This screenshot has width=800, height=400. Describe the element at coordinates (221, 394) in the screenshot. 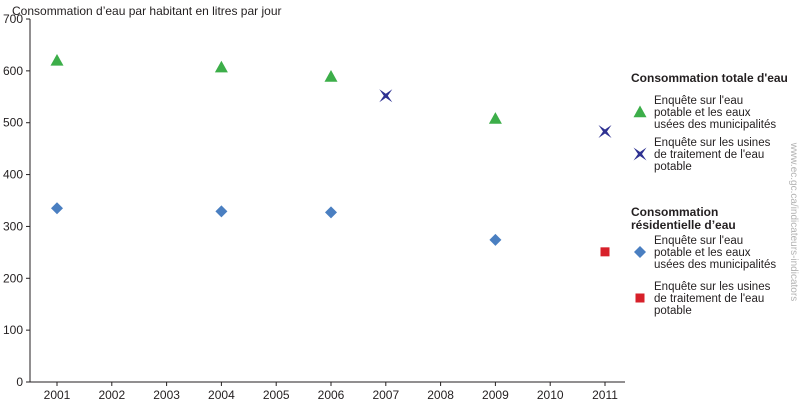

I see `x-tick-label: 2004` at that location.